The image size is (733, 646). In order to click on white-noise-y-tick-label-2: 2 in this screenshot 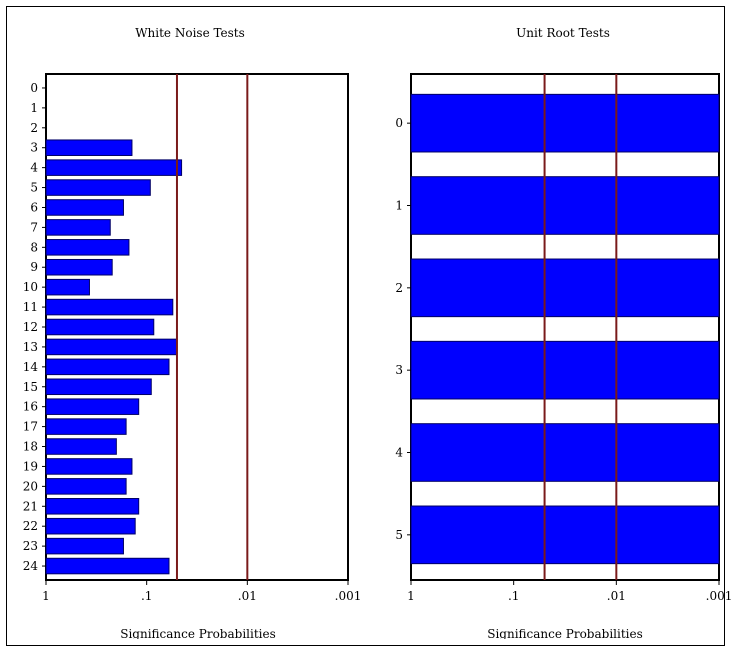, I will do `click(34, 128)`.